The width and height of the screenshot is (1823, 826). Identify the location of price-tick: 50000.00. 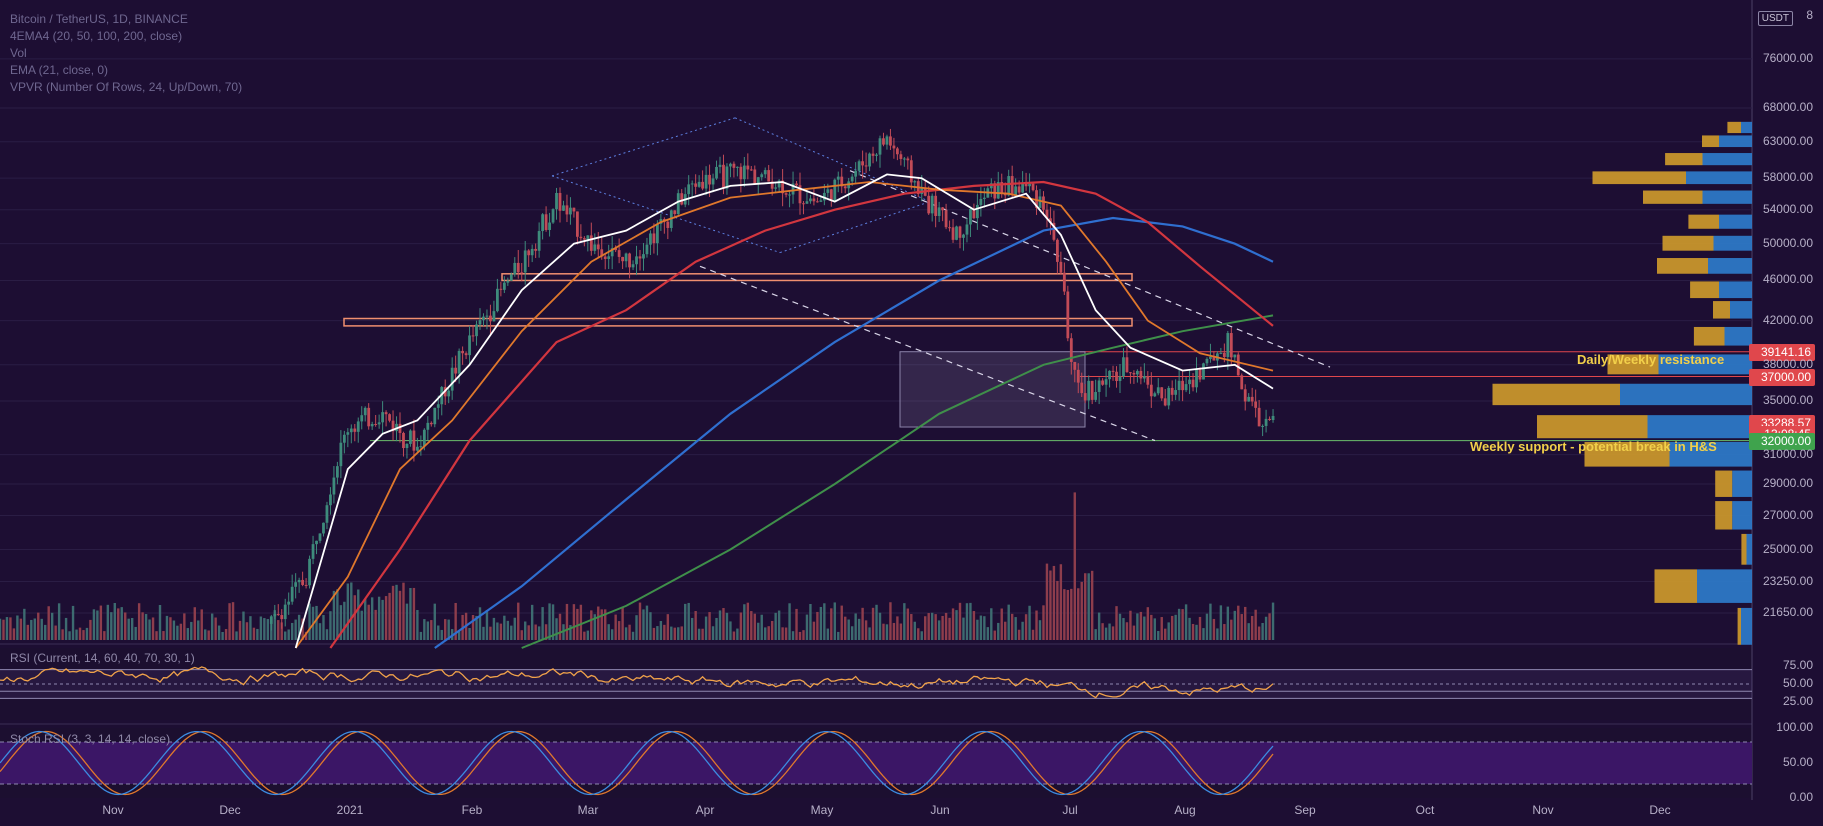
(1787, 242).